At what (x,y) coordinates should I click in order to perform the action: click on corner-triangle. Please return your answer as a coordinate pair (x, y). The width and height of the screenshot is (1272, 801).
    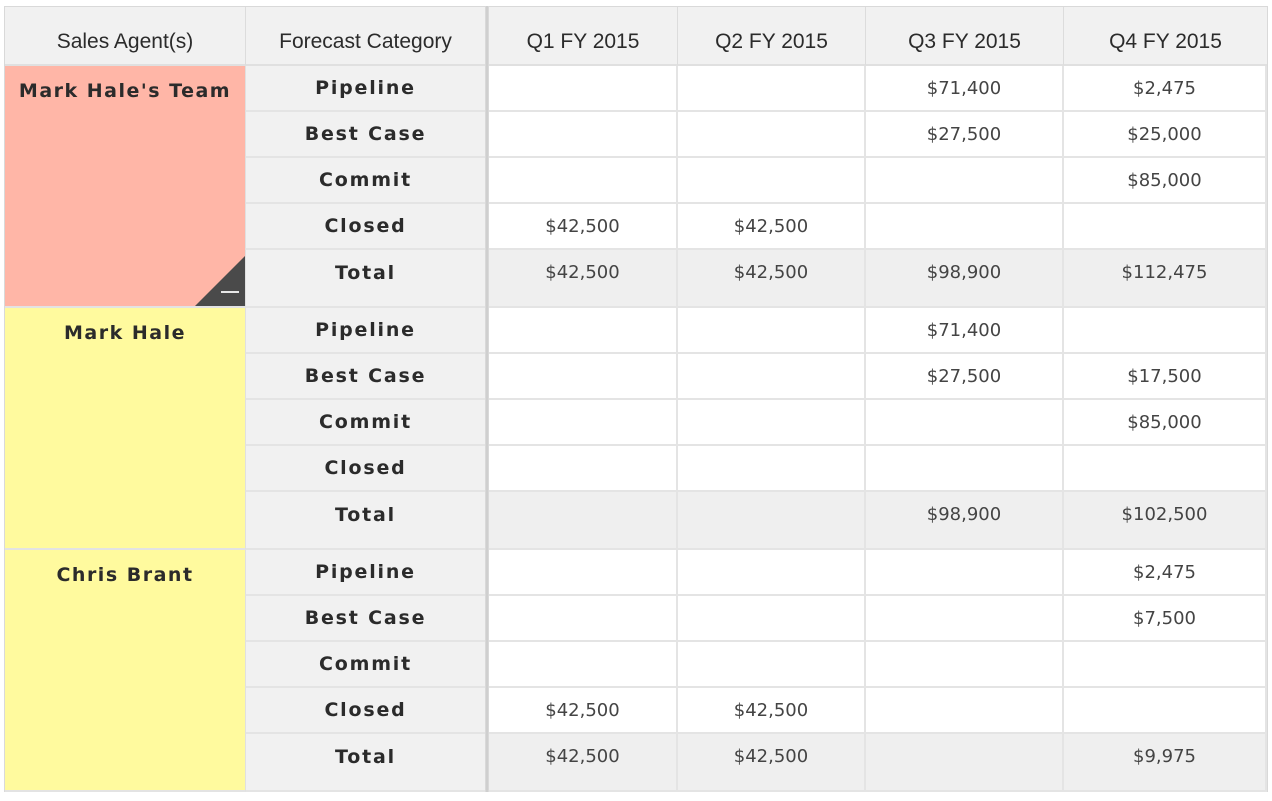
    Looking at the image, I should click on (220, 281).